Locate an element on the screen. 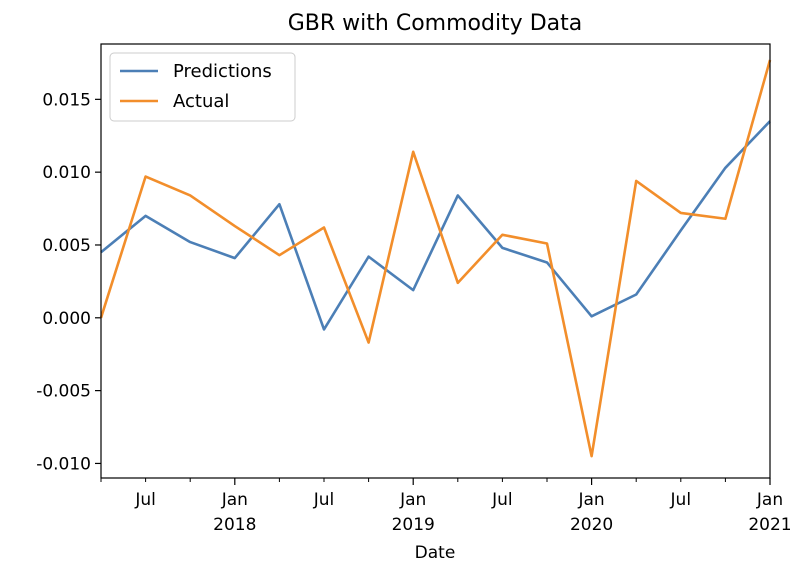  x-tick-label-year: 2020 is located at coordinates (591, 525).